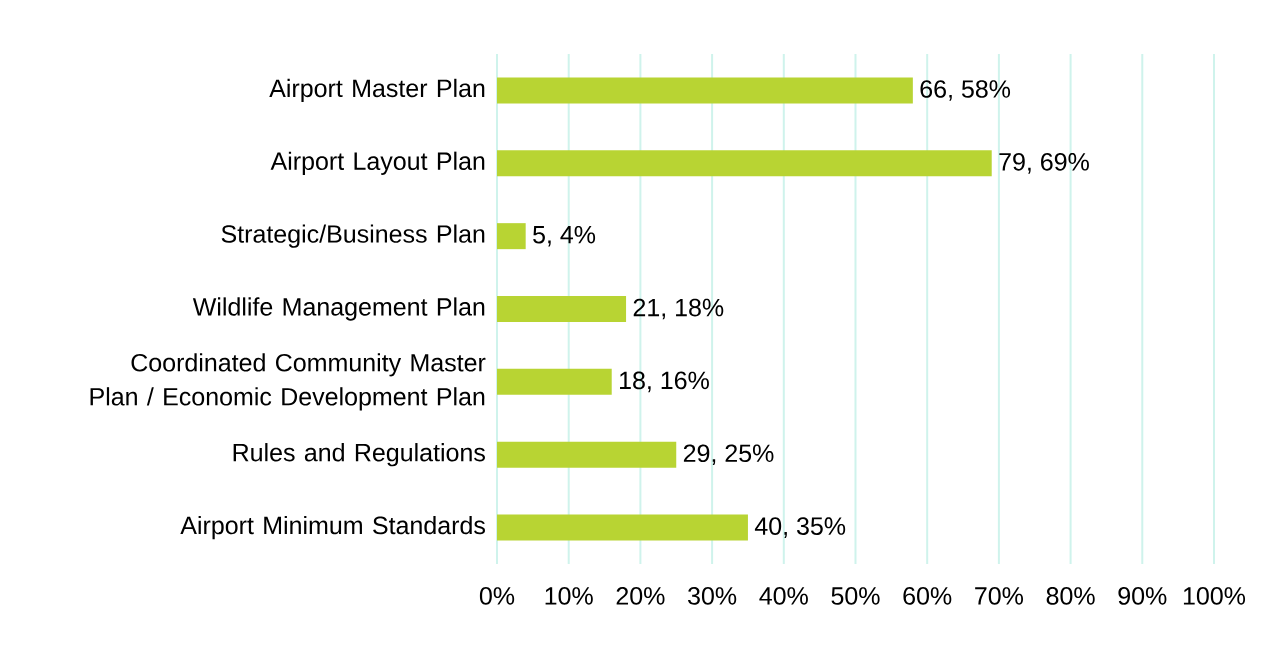  What do you see at coordinates (640, 596) in the screenshot?
I see `x-tick-label: 20%` at bounding box center [640, 596].